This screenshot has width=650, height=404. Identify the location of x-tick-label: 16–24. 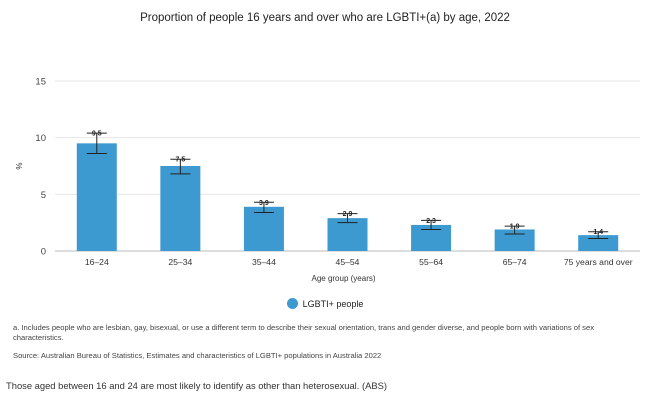
(97, 262).